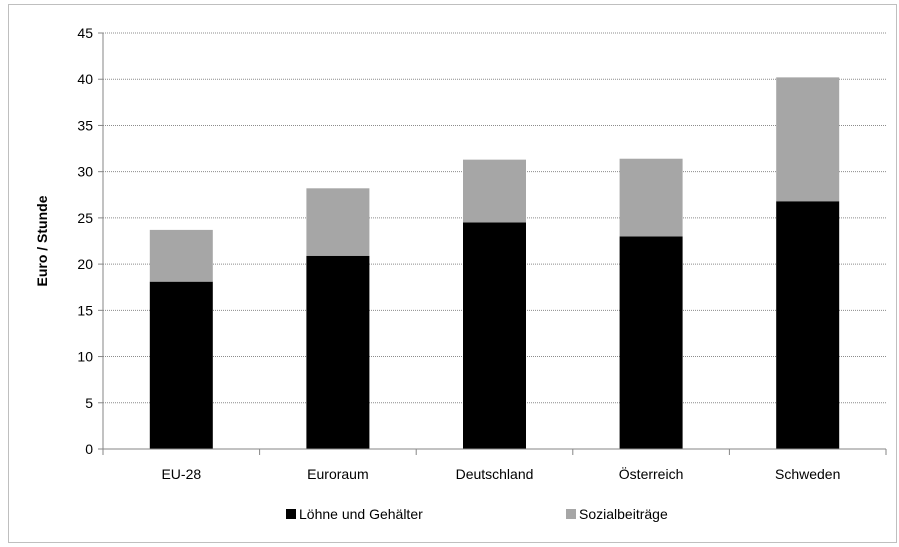 This screenshot has width=899, height=547. What do you see at coordinates (85, 357) in the screenshot?
I see `y-tick-label: 10` at bounding box center [85, 357].